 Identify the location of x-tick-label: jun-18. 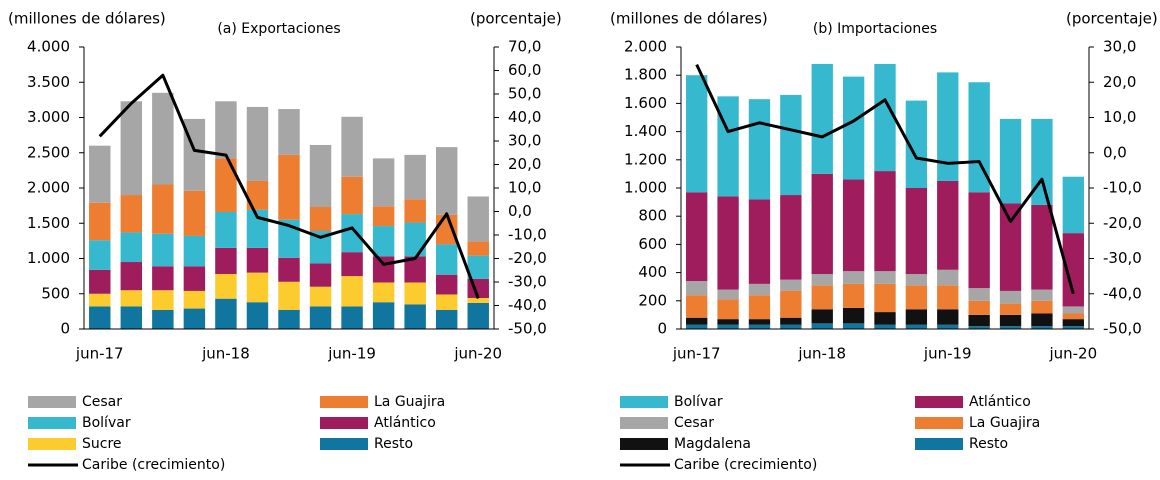
(225, 354).